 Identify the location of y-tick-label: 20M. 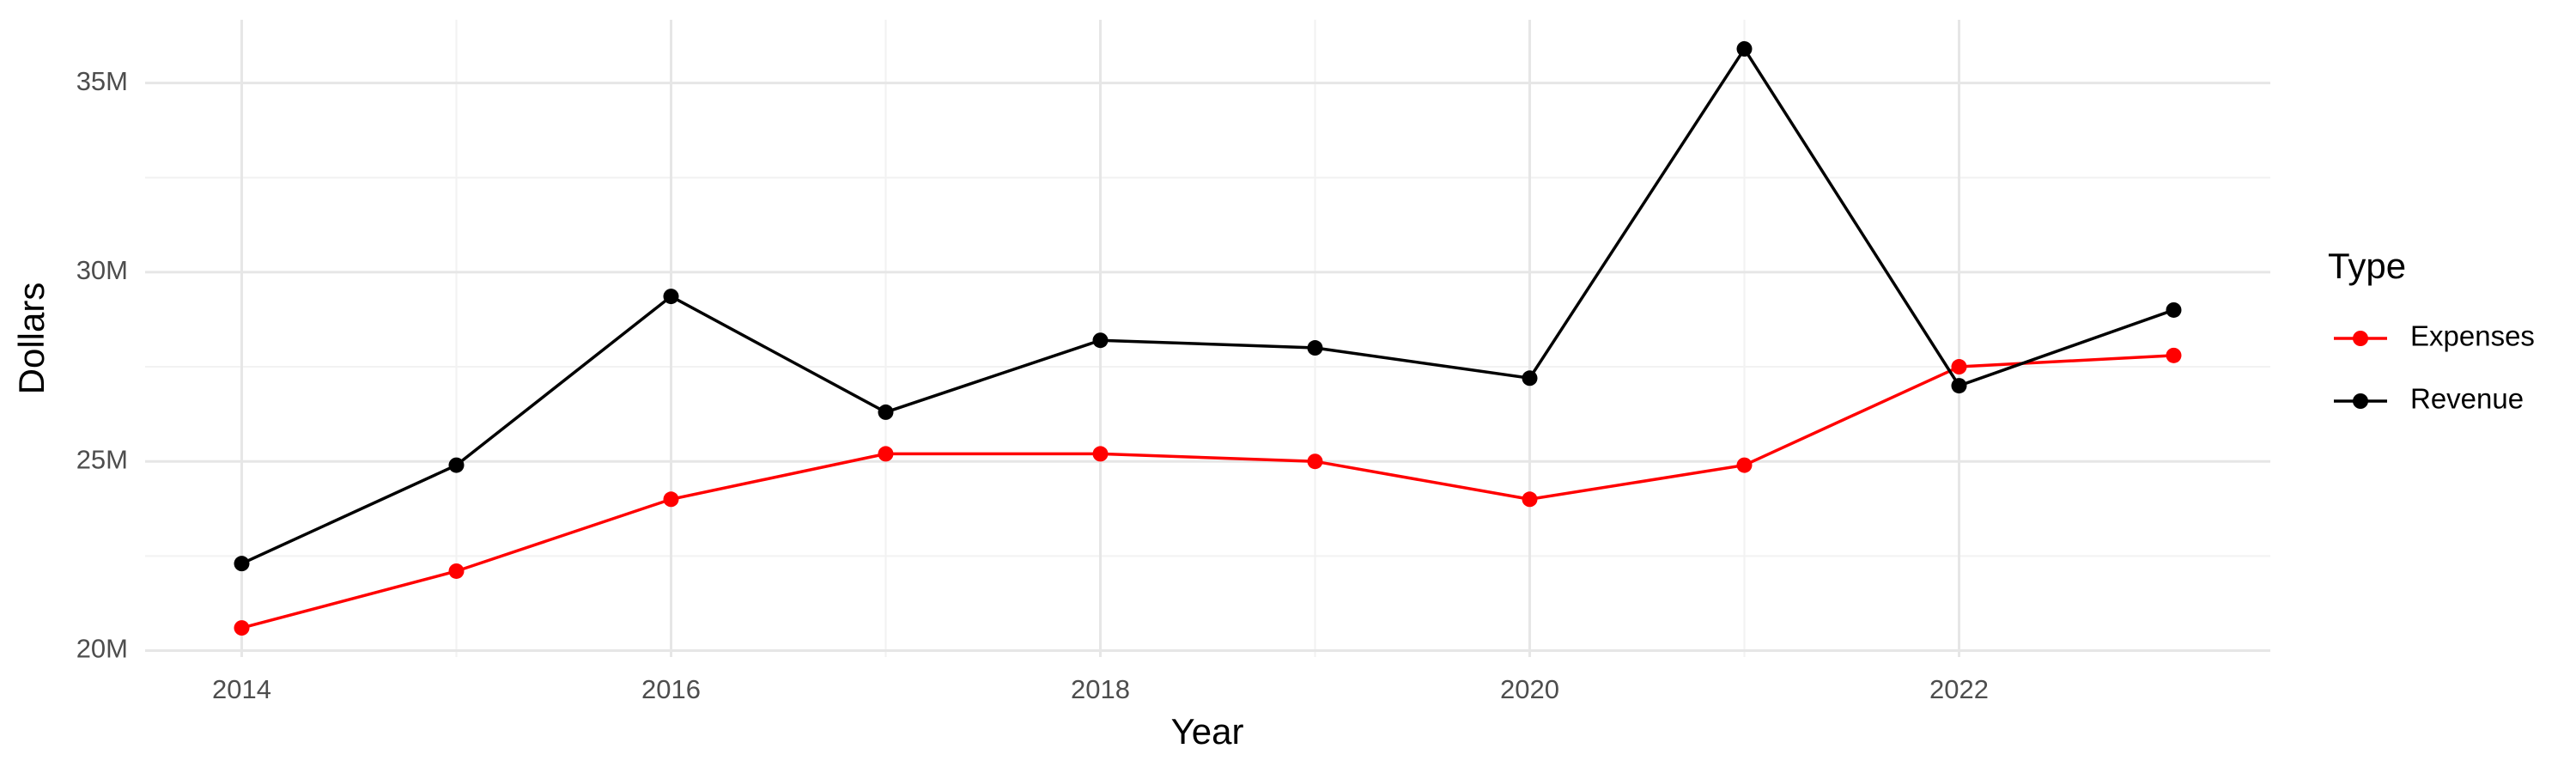
(102, 649).